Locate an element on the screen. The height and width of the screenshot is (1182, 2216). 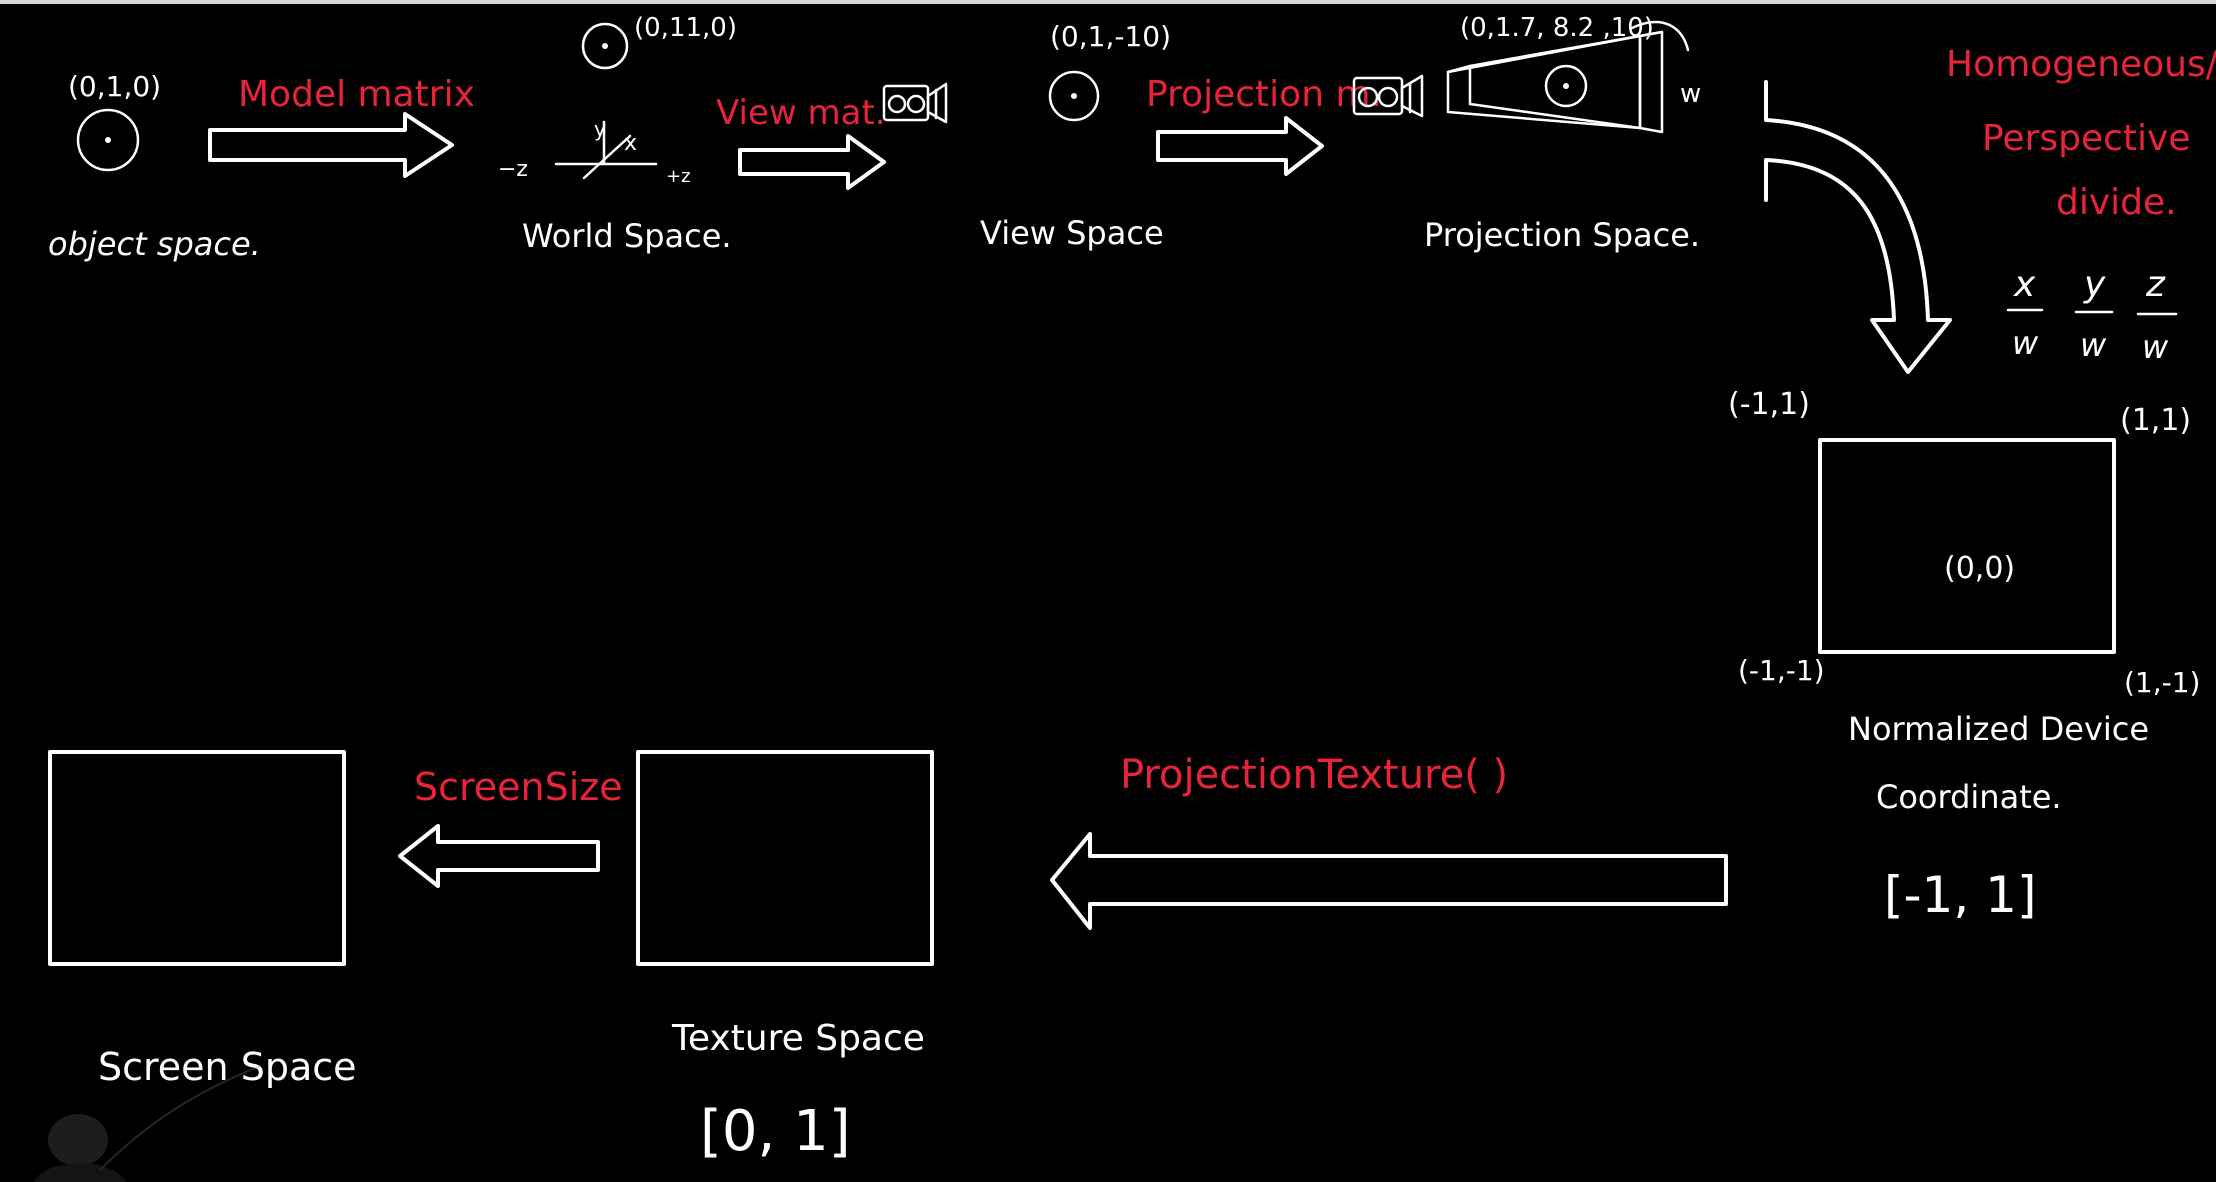
presenter-thumbnail is located at coordinates (147, 1123).